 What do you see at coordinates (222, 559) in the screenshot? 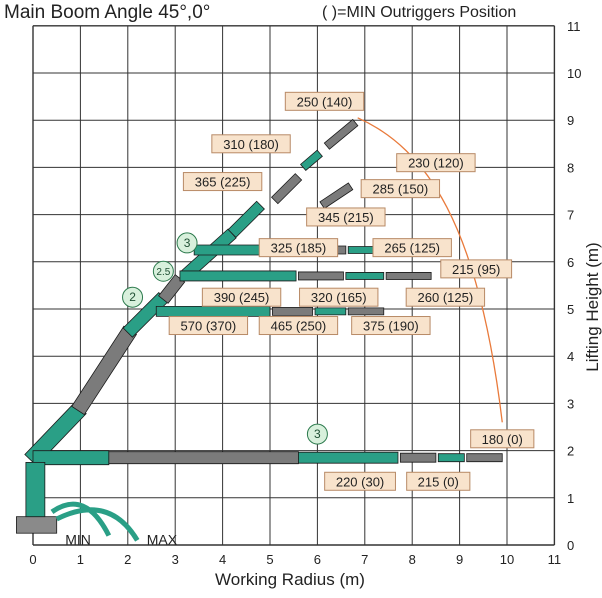
I see `x-tick-label: 4` at bounding box center [222, 559].